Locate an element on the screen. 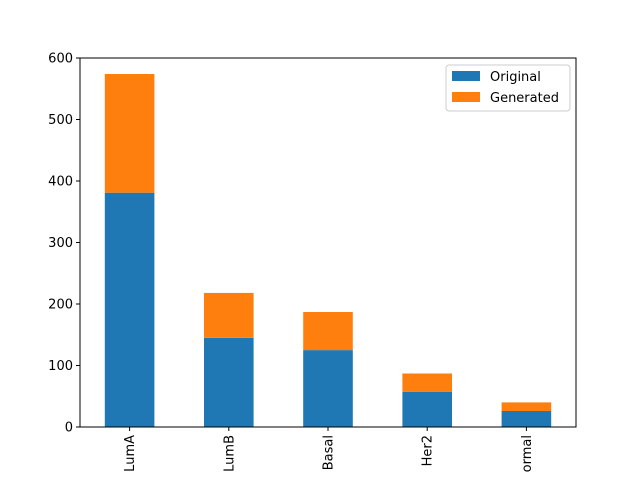 This screenshot has height=480, width=640. legend-label-original: Original is located at coordinates (515, 77).